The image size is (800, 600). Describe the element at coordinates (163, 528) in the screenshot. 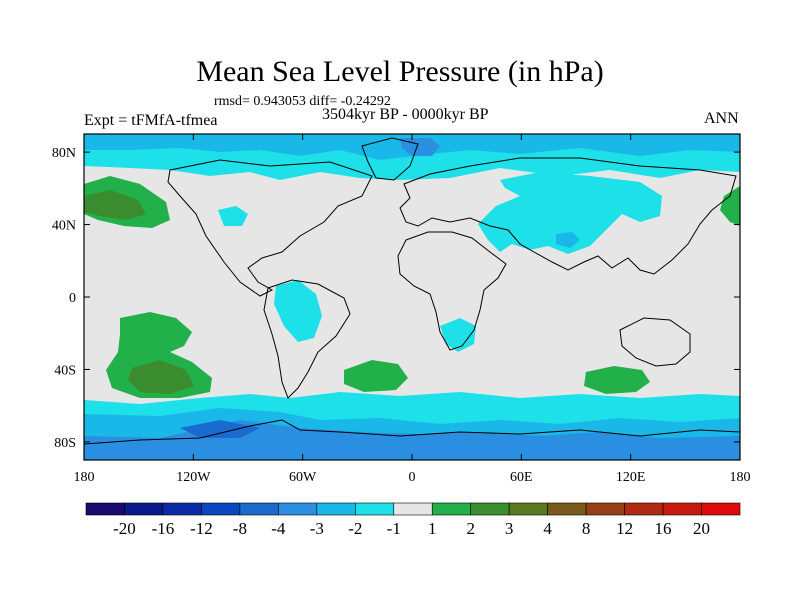

I see `colorbar-label: -16` at that location.